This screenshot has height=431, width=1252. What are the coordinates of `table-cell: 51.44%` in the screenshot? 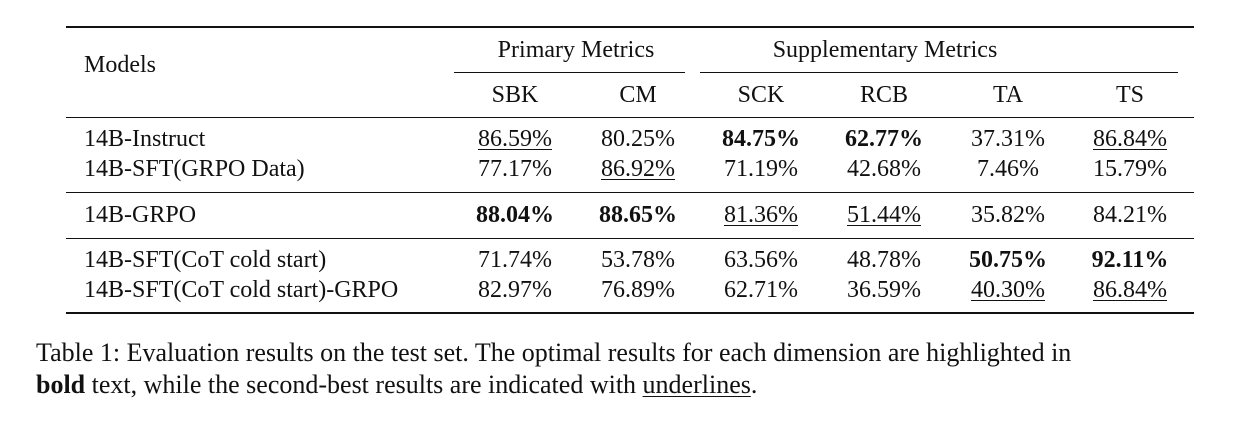 It's located at (884, 215).